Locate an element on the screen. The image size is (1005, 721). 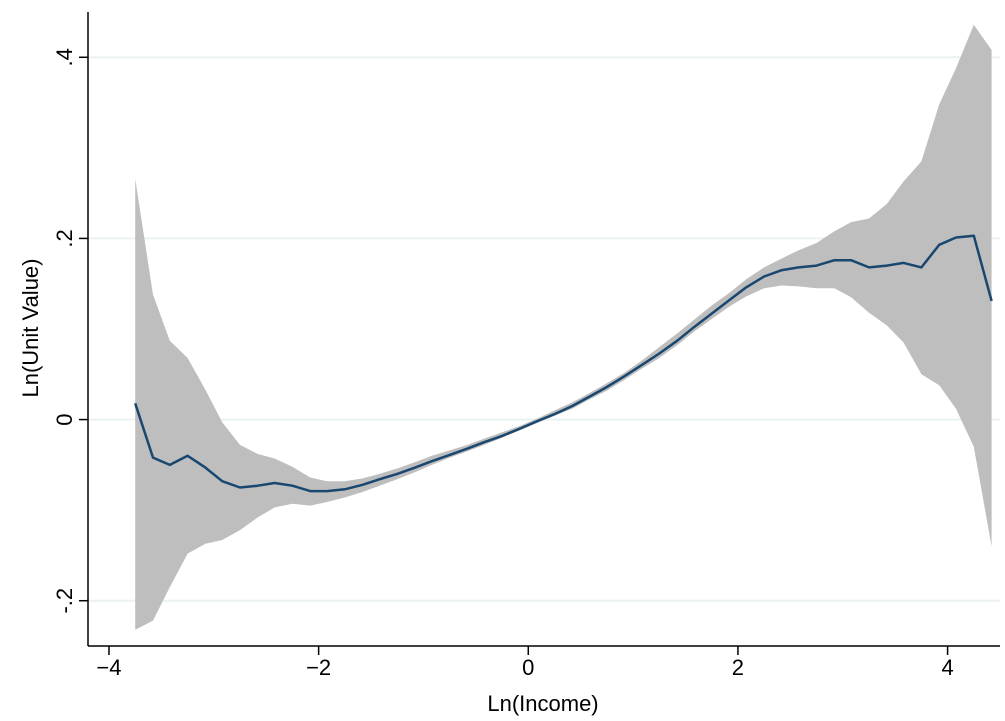
x-tick-label-2: 0 is located at coordinates (528, 667).